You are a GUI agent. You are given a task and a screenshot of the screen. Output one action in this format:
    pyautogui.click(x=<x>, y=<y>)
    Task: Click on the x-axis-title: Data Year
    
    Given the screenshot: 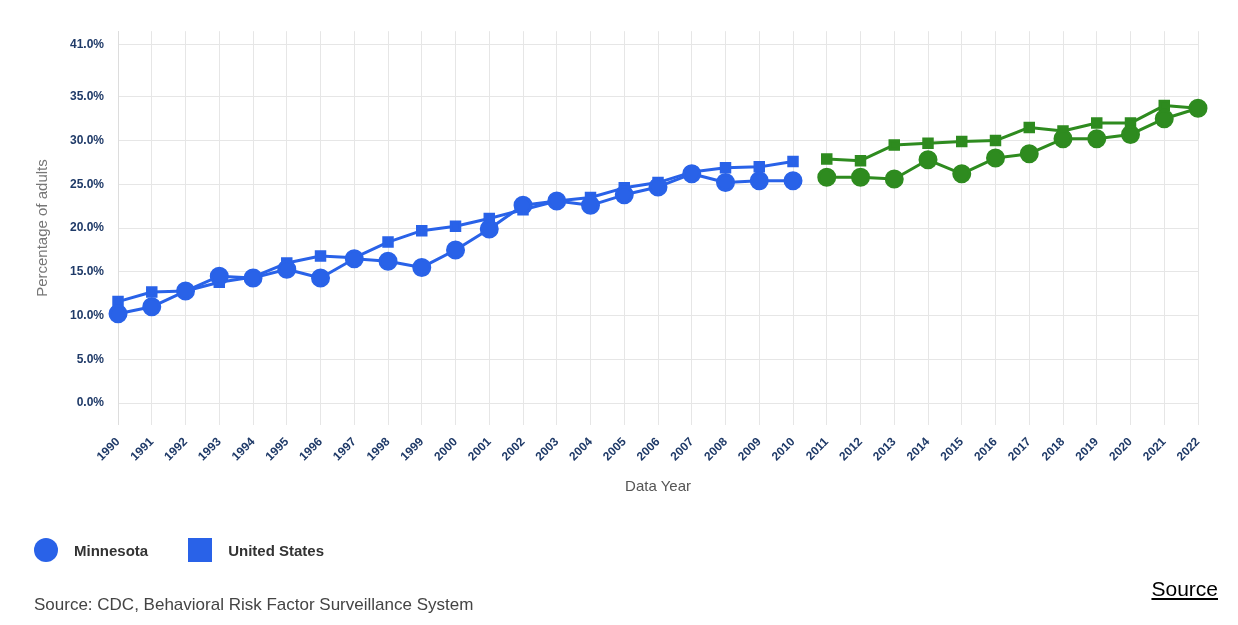 What is the action you would take?
    pyautogui.click(x=658, y=486)
    